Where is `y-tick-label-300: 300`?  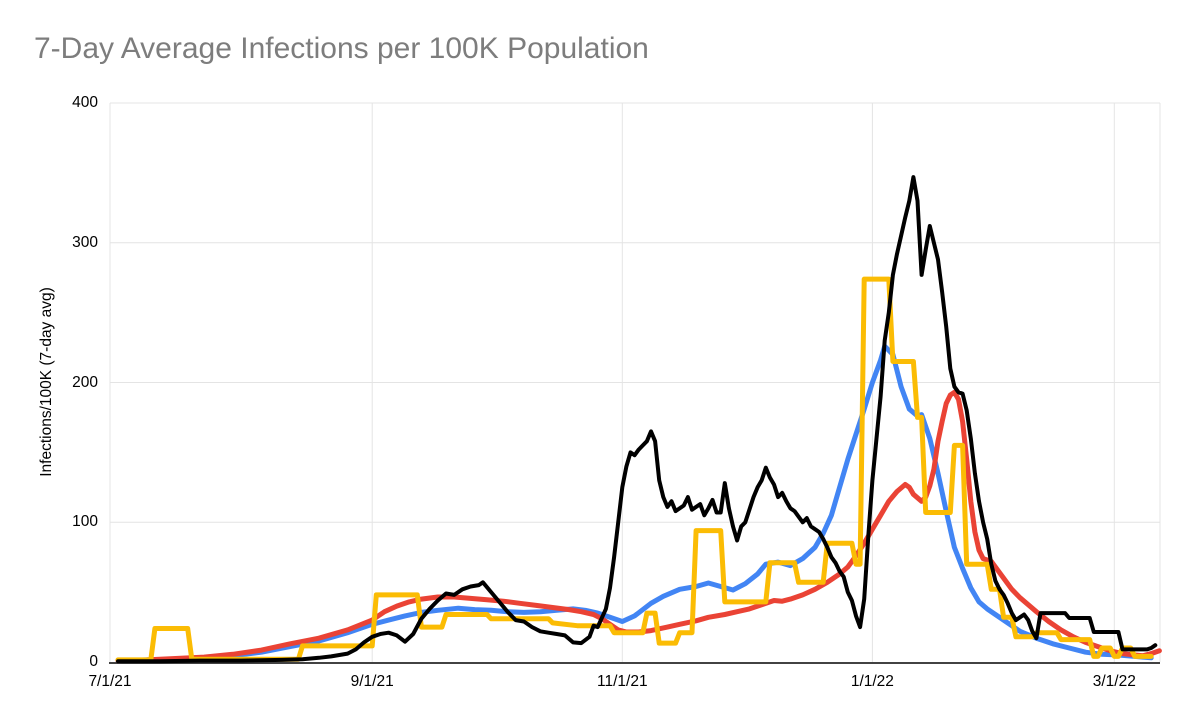
y-tick-label-300: 300 is located at coordinates (85, 242).